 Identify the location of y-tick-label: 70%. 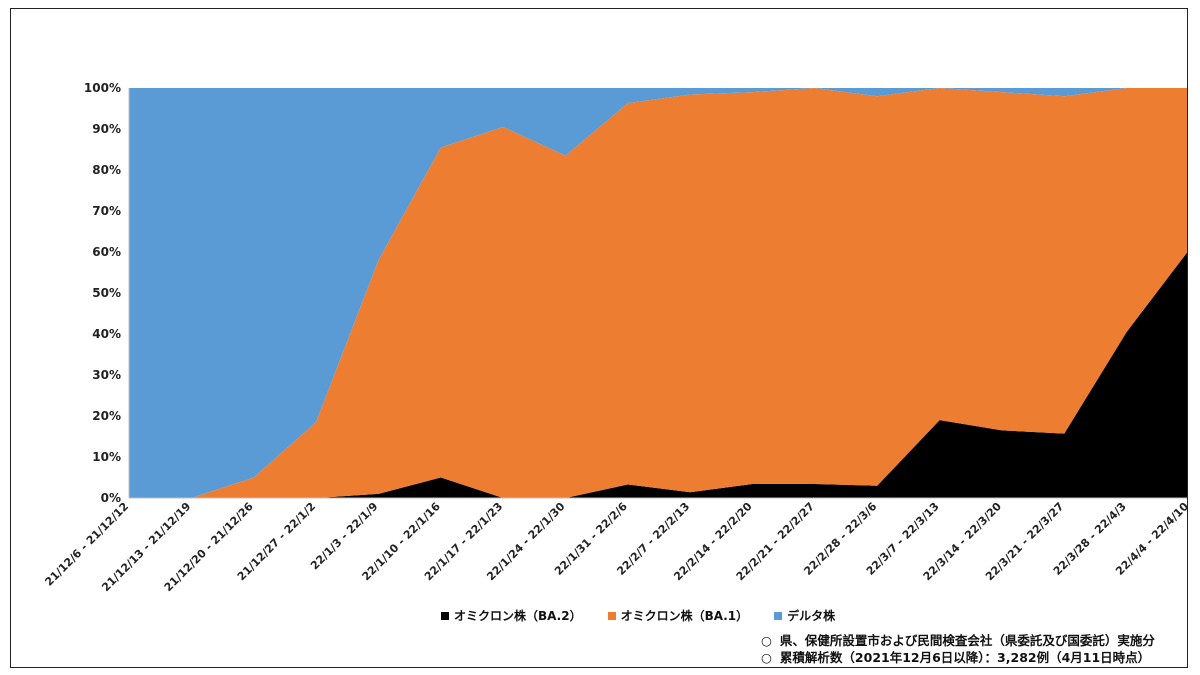
(106, 211).